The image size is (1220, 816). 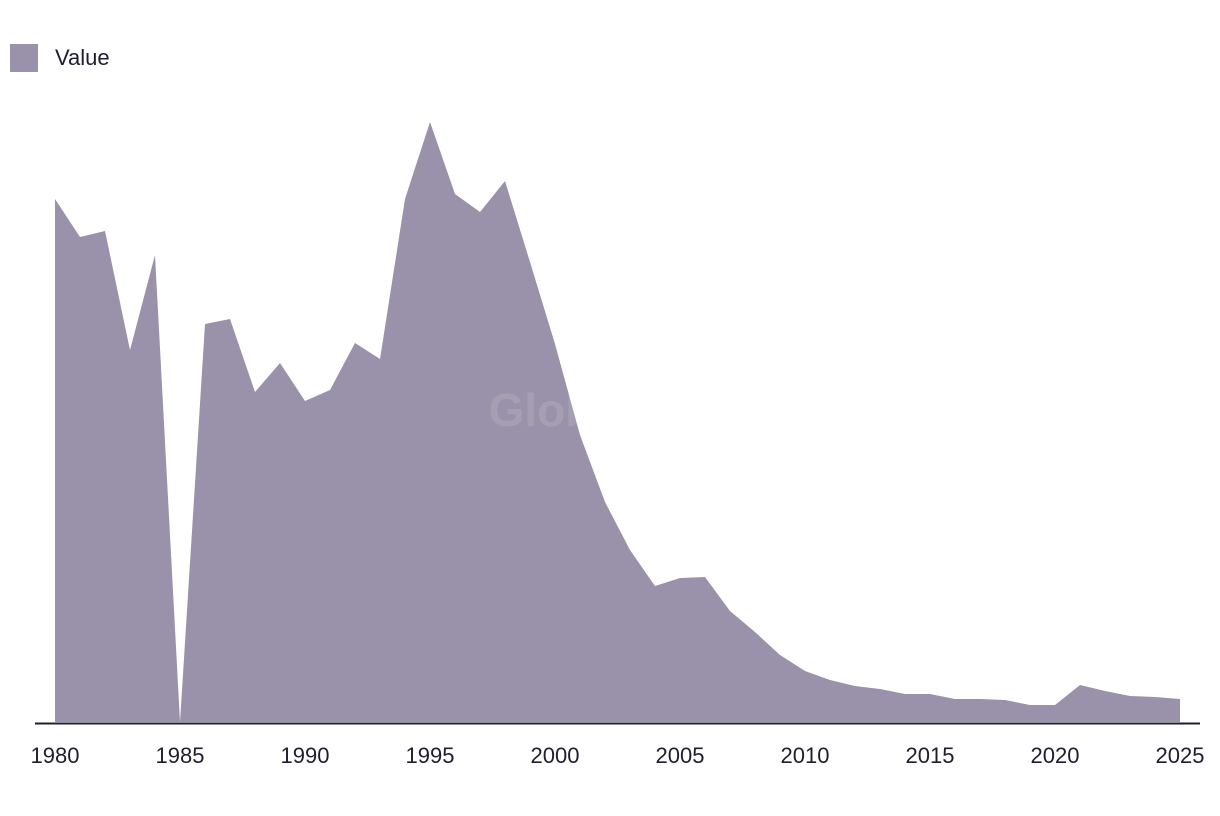 What do you see at coordinates (82, 57) in the screenshot?
I see `legend-label: Value` at bounding box center [82, 57].